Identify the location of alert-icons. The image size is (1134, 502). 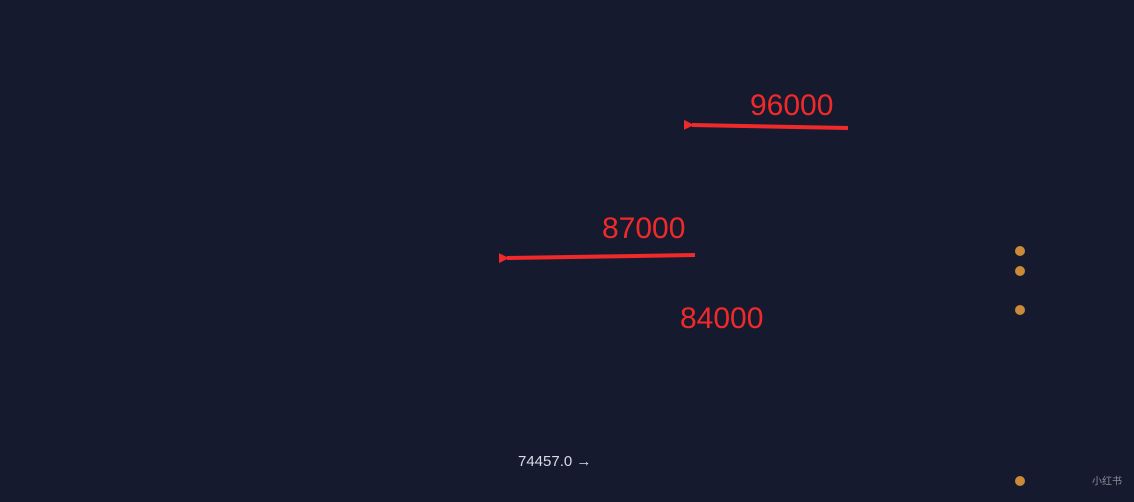
(1020, 366).